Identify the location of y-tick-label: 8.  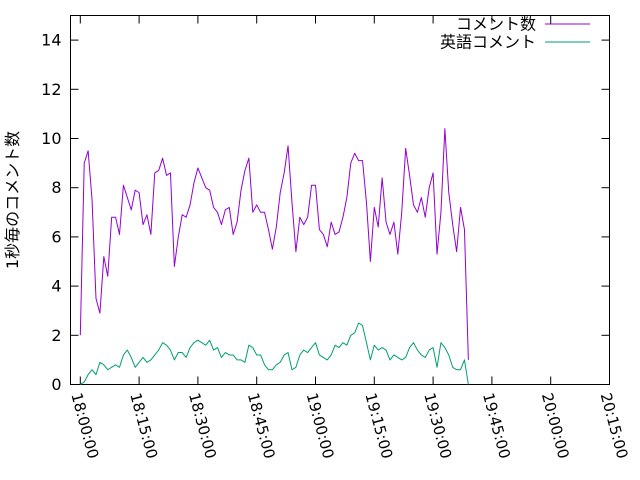
(56, 187).